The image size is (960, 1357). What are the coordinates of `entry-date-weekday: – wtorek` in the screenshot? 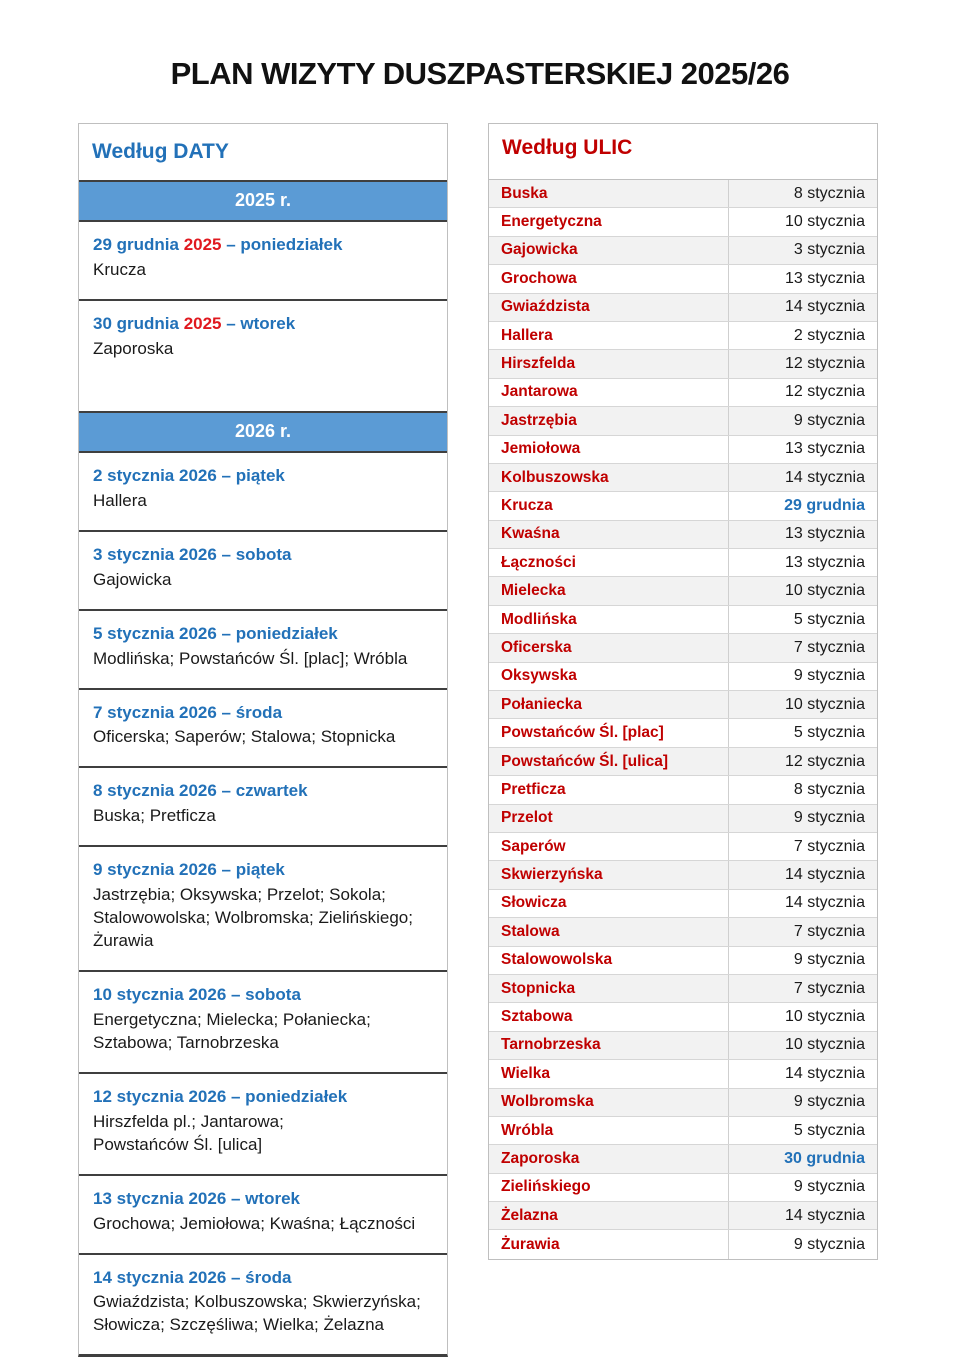 It's located at (263, 1198).